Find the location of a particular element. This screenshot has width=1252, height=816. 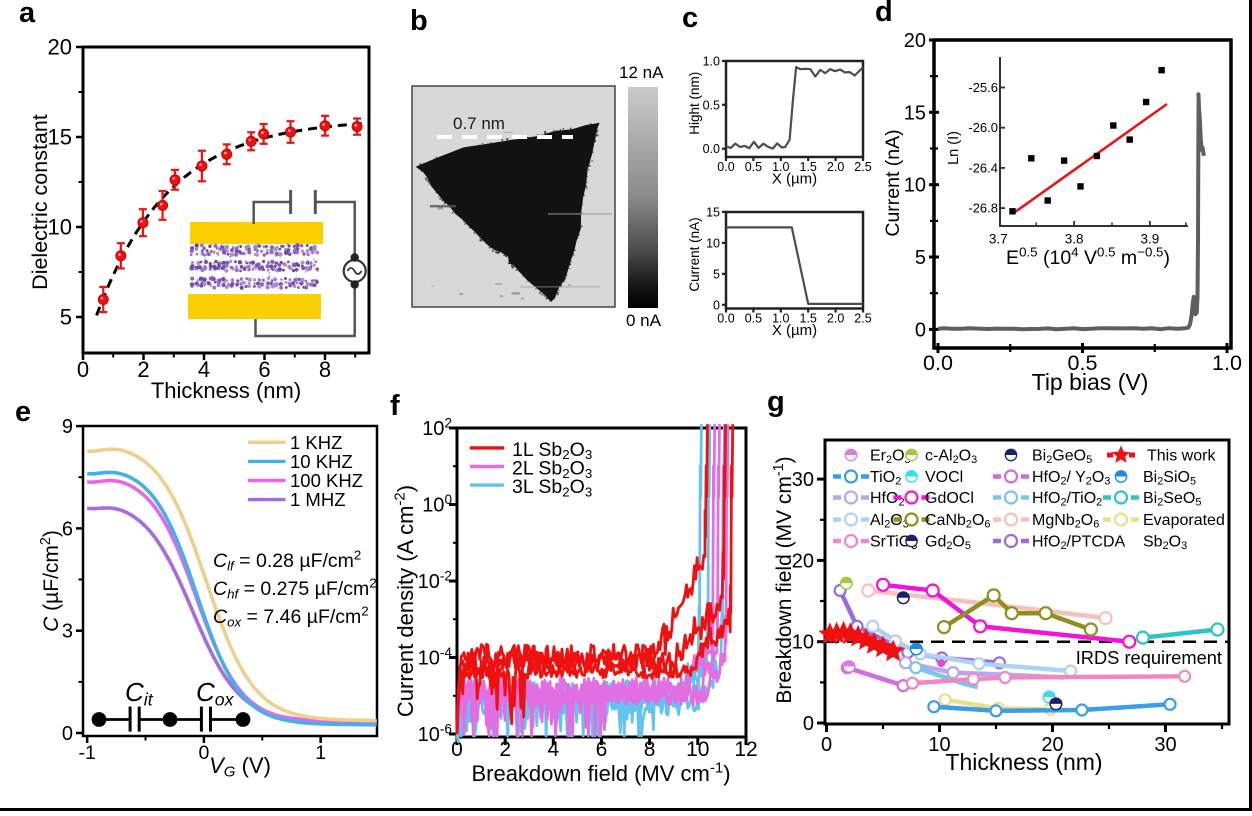

svg-text: e is located at coordinates (23, 412).